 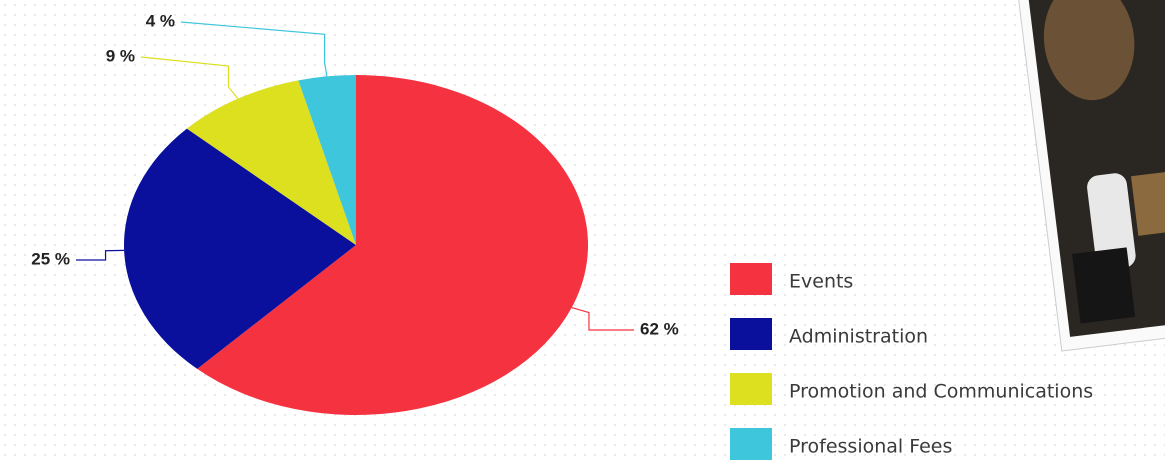 What do you see at coordinates (659, 328) in the screenshot?
I see `data-label: 62 %` at bounding box center [659, 328].